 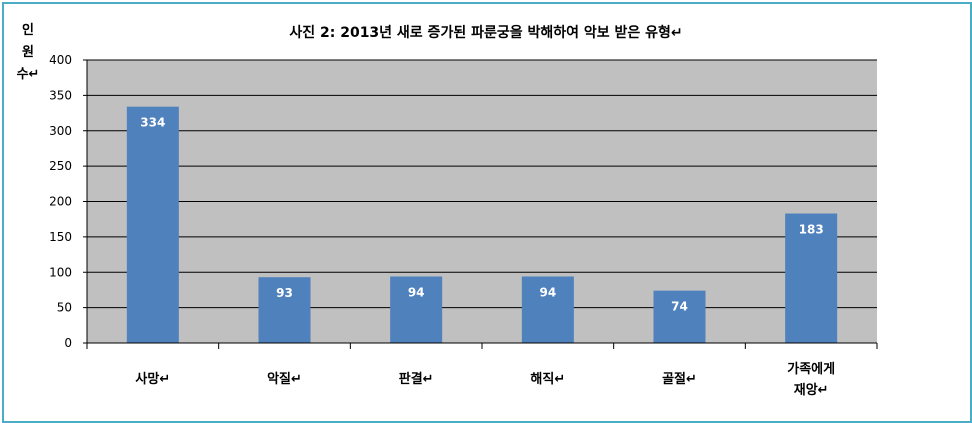 What do you see at coordinates (547, 379) in the screenshot?
I see `x-category-label: 해직↵` at bounding box center [547, 379].